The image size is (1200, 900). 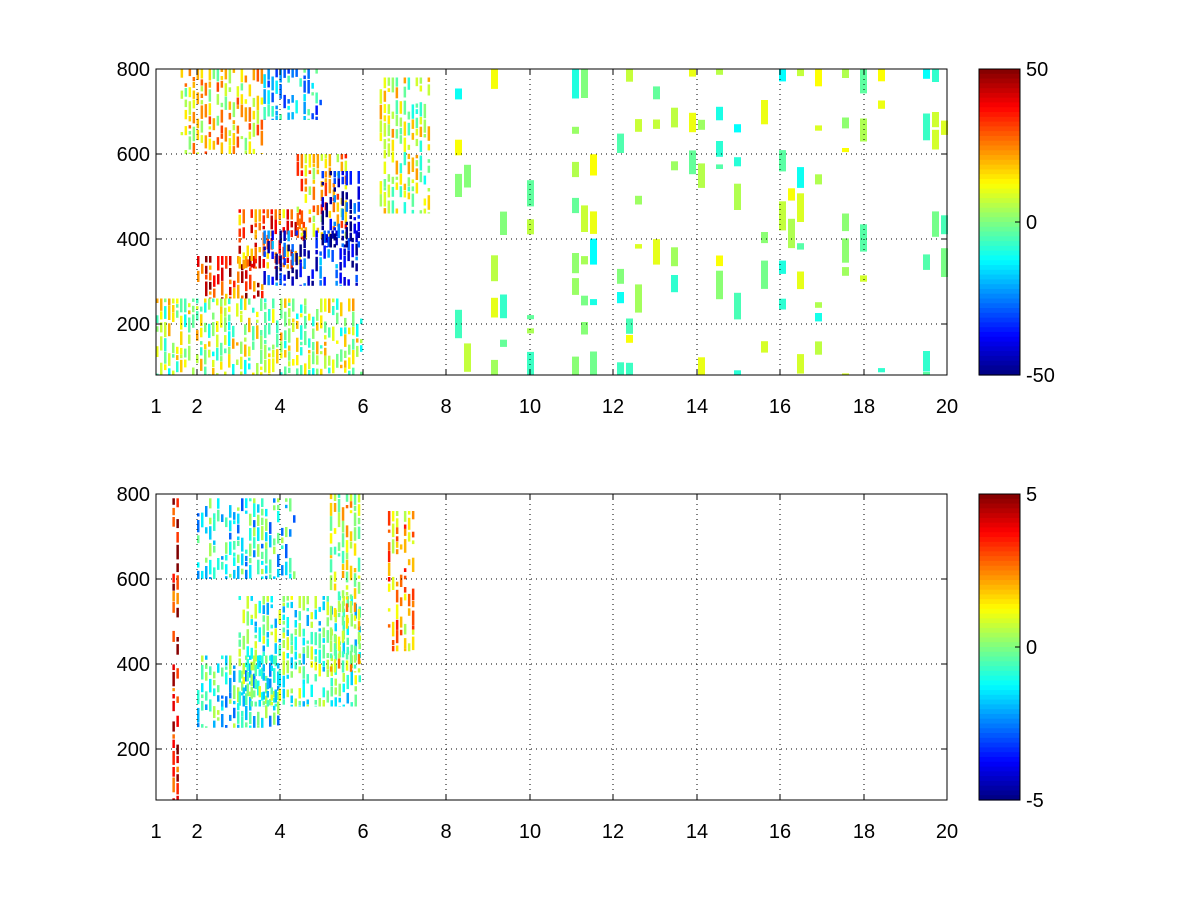 What do you see at coordinates (445, 407) in the screenshot?
I see `top-x-tick-label: 8` at bounding box center [445, 407].